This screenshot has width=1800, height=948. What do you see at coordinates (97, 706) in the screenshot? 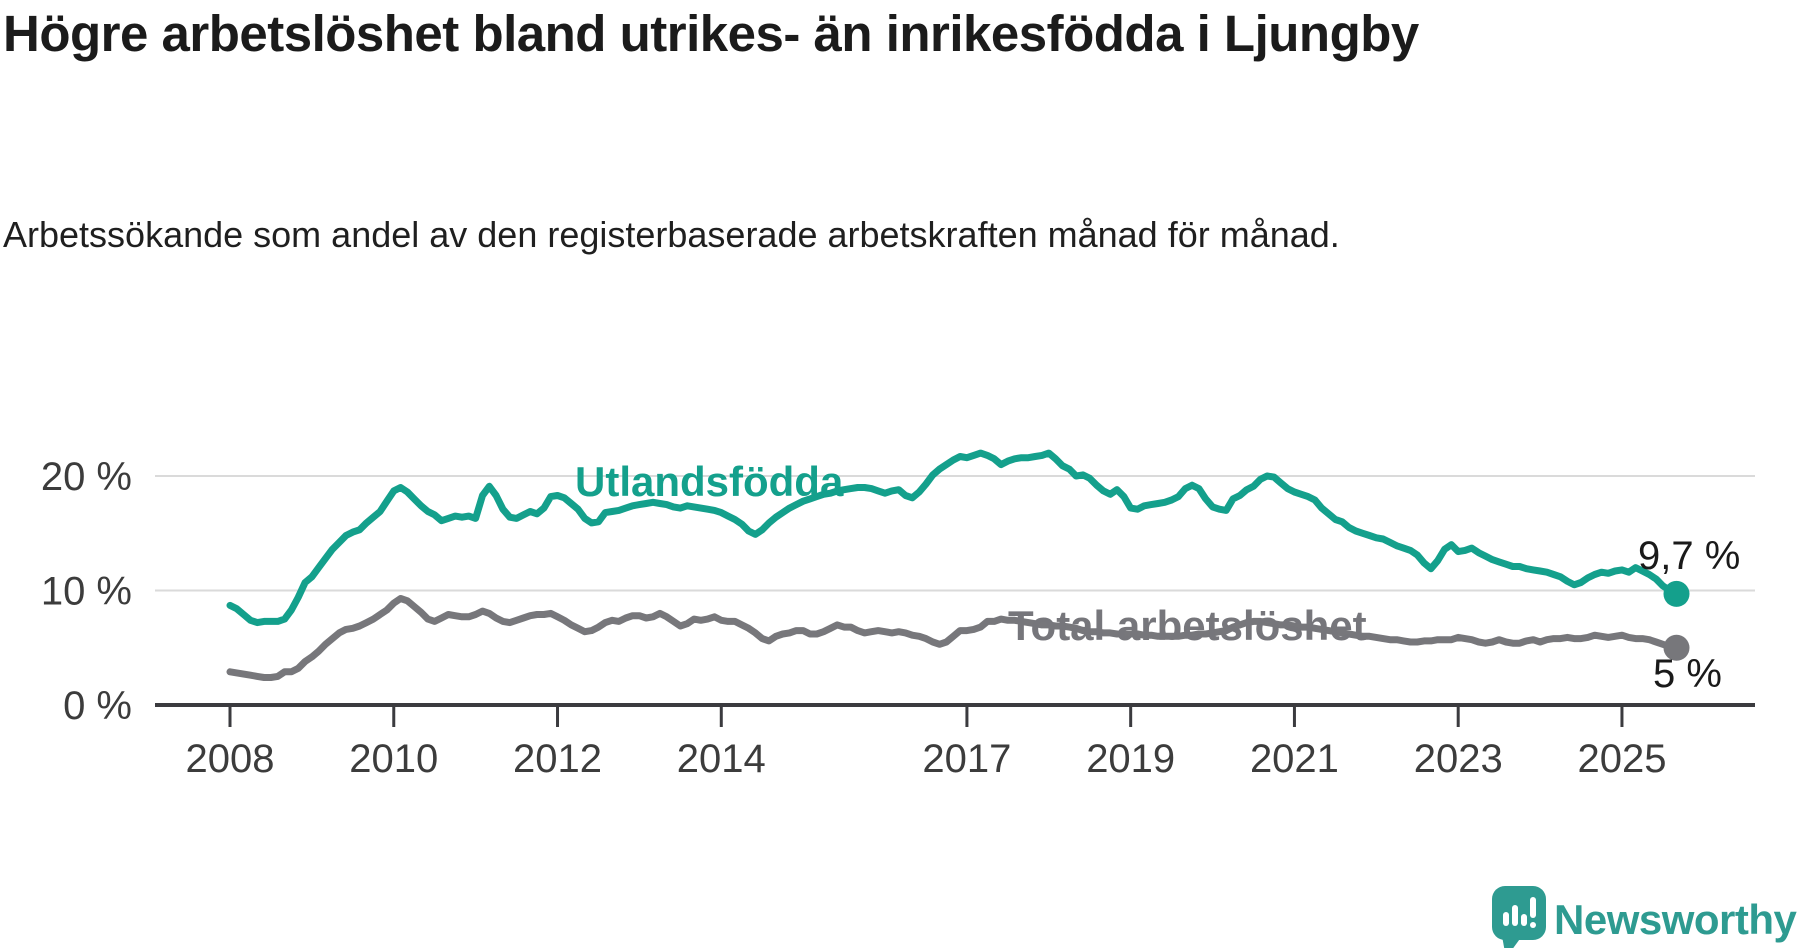
I see `y-tick-label-0: 0 %` at bounding box center [97, 706].